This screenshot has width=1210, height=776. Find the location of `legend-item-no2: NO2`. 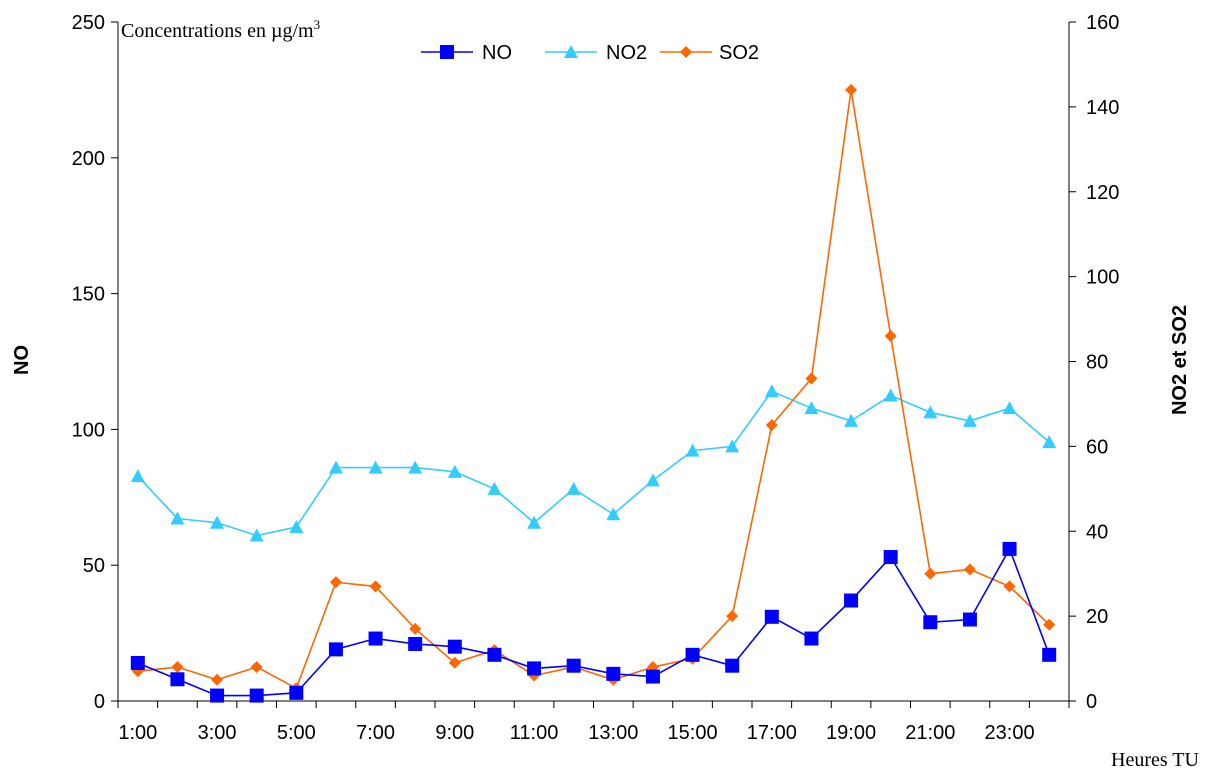

legend-item-no2: NO2 is located at coordinates (596, 53).